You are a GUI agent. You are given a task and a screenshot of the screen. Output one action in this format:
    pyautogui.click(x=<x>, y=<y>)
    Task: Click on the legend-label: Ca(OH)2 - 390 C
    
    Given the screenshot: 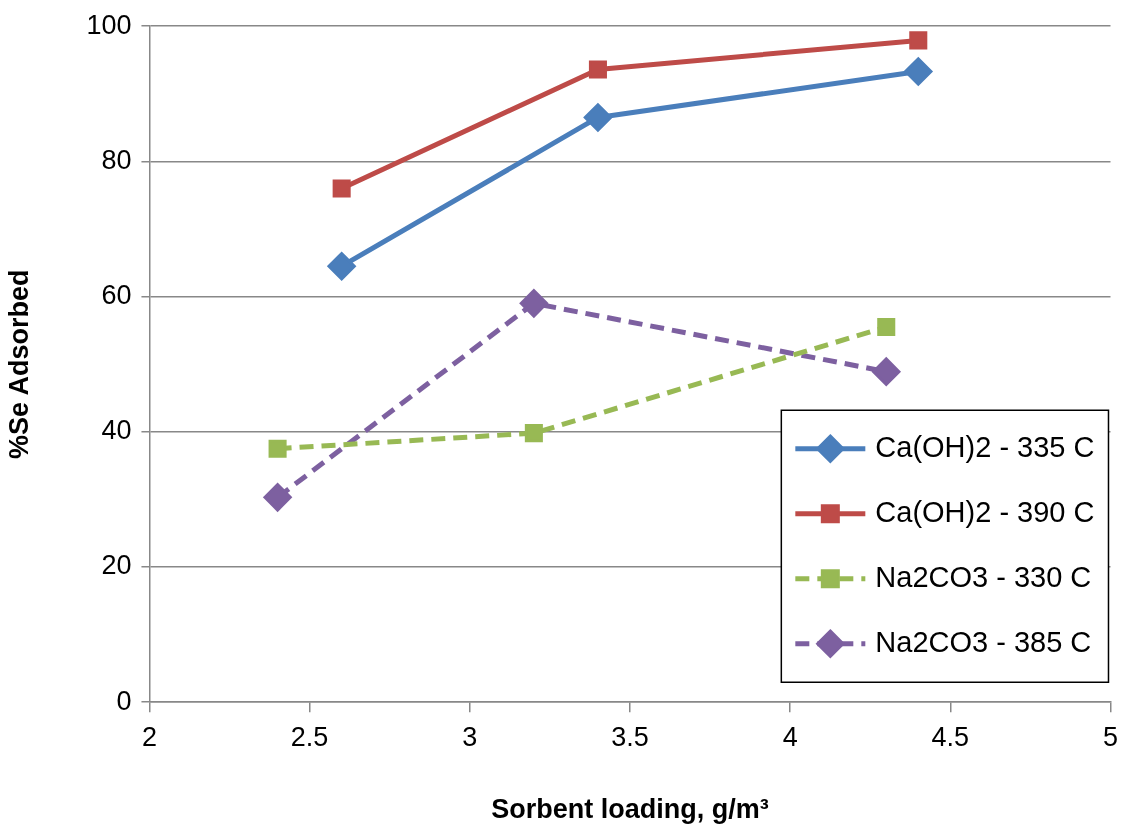 What is the action you would take?
    pyautogui.click(x=985, y=511)
    